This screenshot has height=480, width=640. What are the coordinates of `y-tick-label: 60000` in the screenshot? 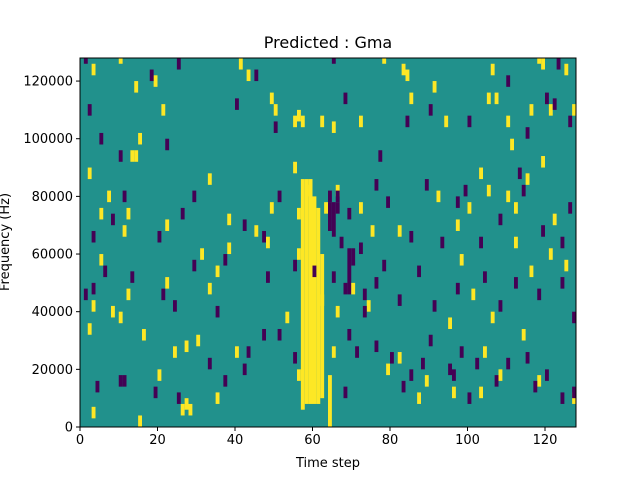 It's located at (52, 255).